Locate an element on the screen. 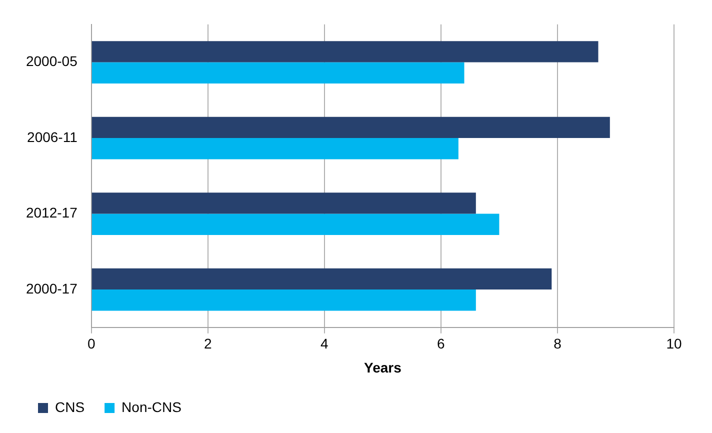 The height and width of the screenshot is (433, 712). y-tick-label: 2000-05 is located at coordinates (52, 61).